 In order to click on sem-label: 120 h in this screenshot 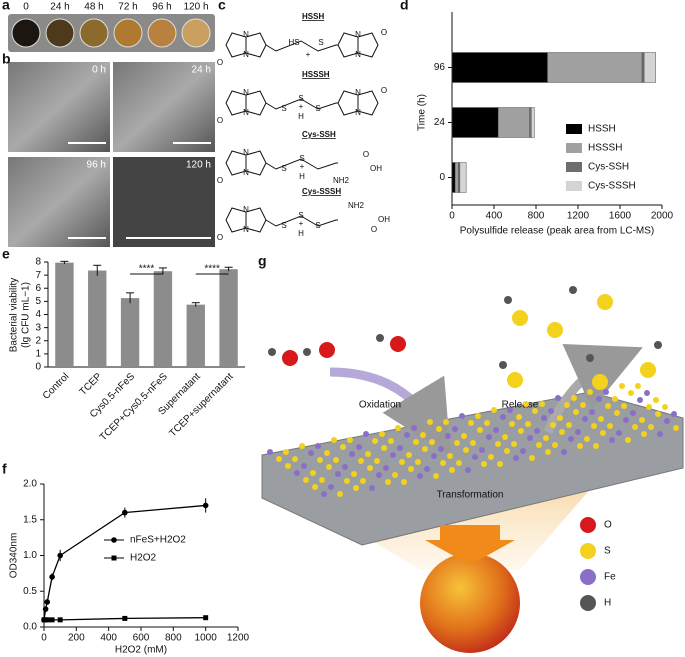, I will do `click(198, 165)`.